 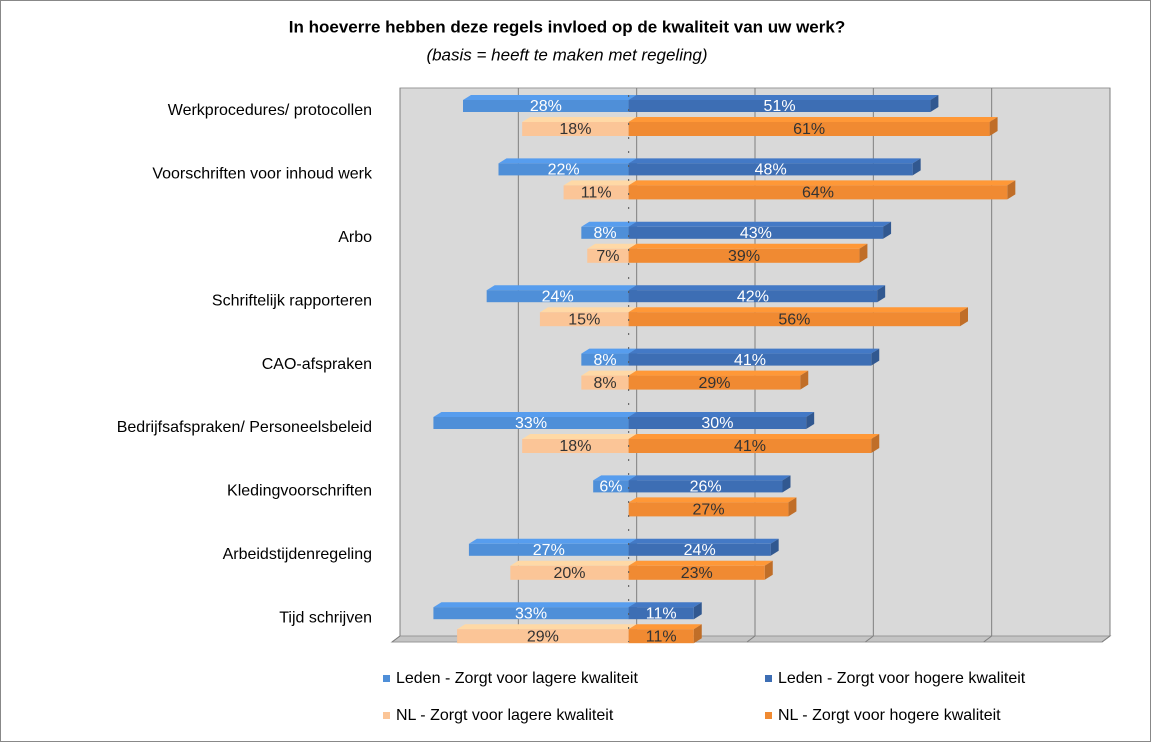 What do you see at coordinates (355, 237) in the screenshot?
I see `category-label: Arbo` at bounding box center [355, 237].